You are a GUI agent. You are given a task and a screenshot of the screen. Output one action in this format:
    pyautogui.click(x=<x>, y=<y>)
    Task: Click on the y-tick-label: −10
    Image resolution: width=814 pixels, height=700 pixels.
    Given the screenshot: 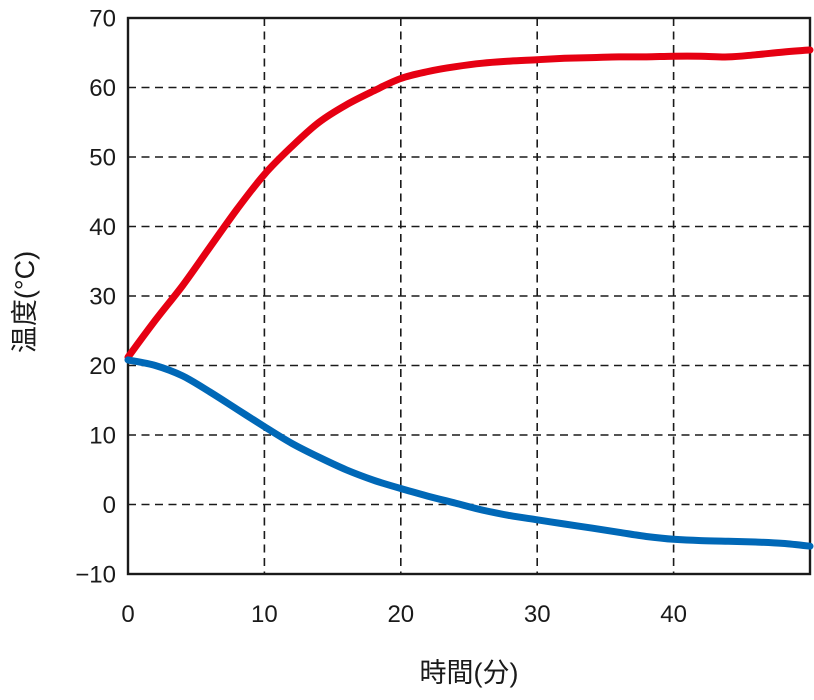 What is the action you would take?
    pyautogui.click(x=95, y=575)
    